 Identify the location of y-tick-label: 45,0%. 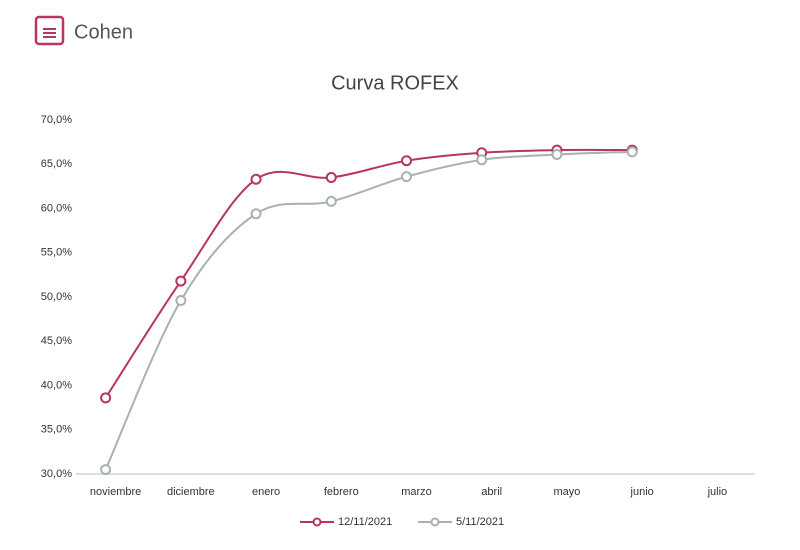
(56, 341).